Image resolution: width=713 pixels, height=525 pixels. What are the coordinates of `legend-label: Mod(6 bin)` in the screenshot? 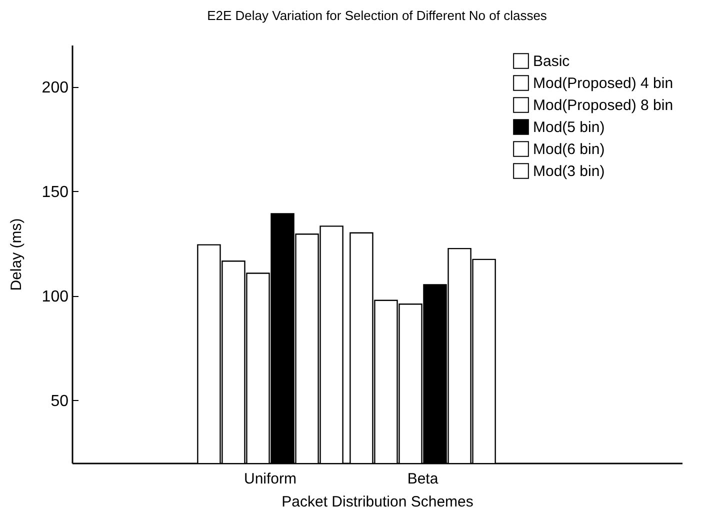 It's located at (569, 149).